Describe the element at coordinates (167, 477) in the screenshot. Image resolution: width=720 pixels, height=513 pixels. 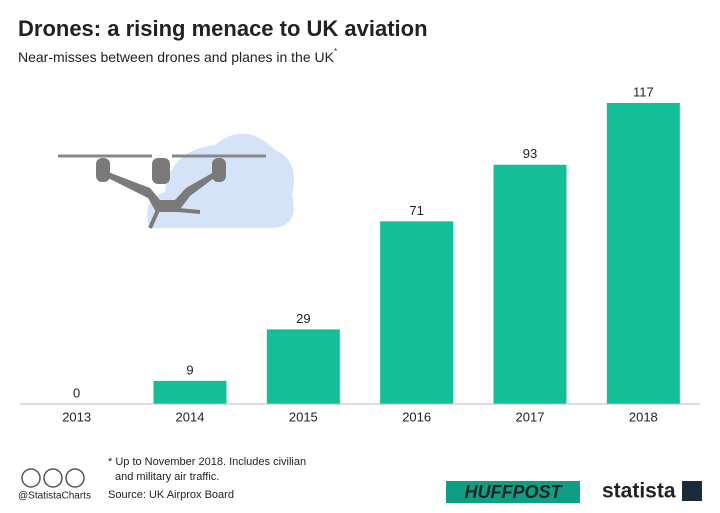
I see `footnote: and military air traffic.` at that location.